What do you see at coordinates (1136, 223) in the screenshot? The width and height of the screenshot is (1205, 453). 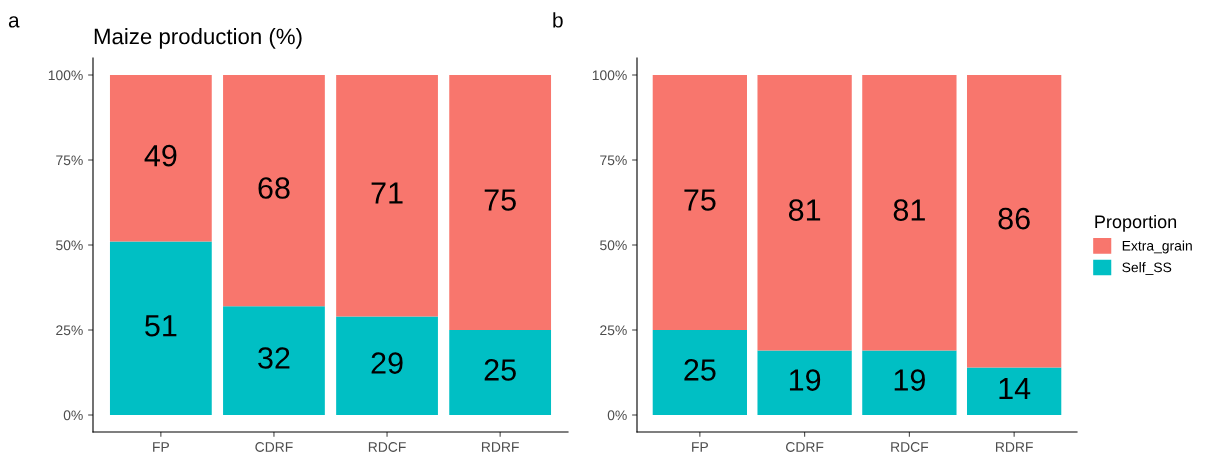 I see `legend-title: Proportion` at bounding box center [1136, 223].